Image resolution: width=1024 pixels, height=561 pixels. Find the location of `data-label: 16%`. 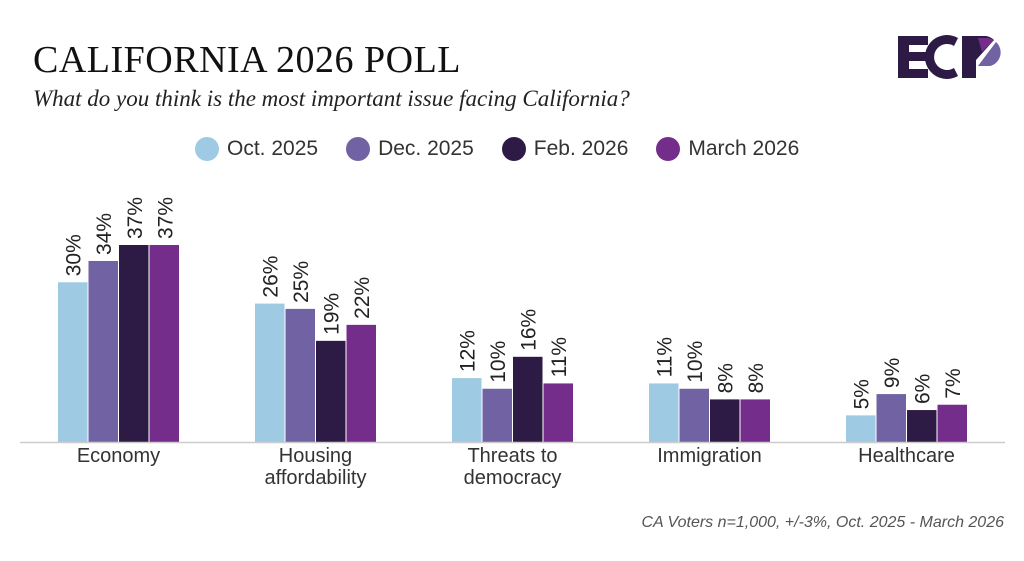

data-label: 16% is located at coordinates (529, 330).